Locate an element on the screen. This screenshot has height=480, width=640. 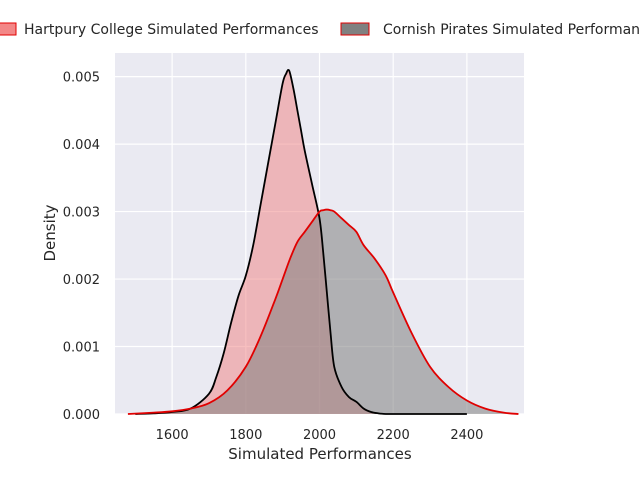
legend-swatch-cornish is located at coordinates (355, 29).